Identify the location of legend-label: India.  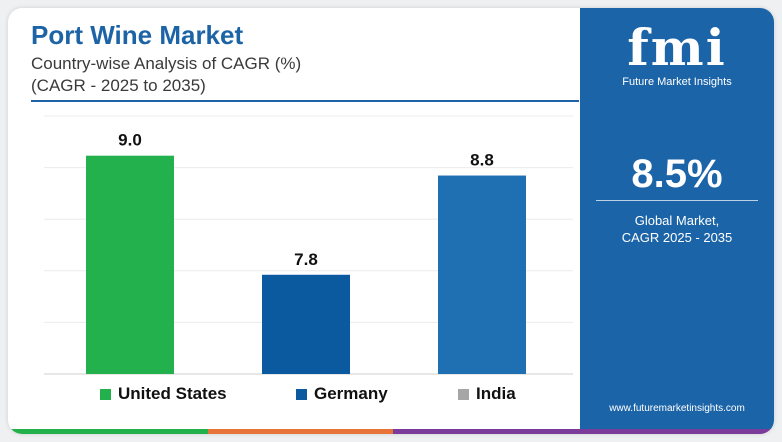
(496, 393).